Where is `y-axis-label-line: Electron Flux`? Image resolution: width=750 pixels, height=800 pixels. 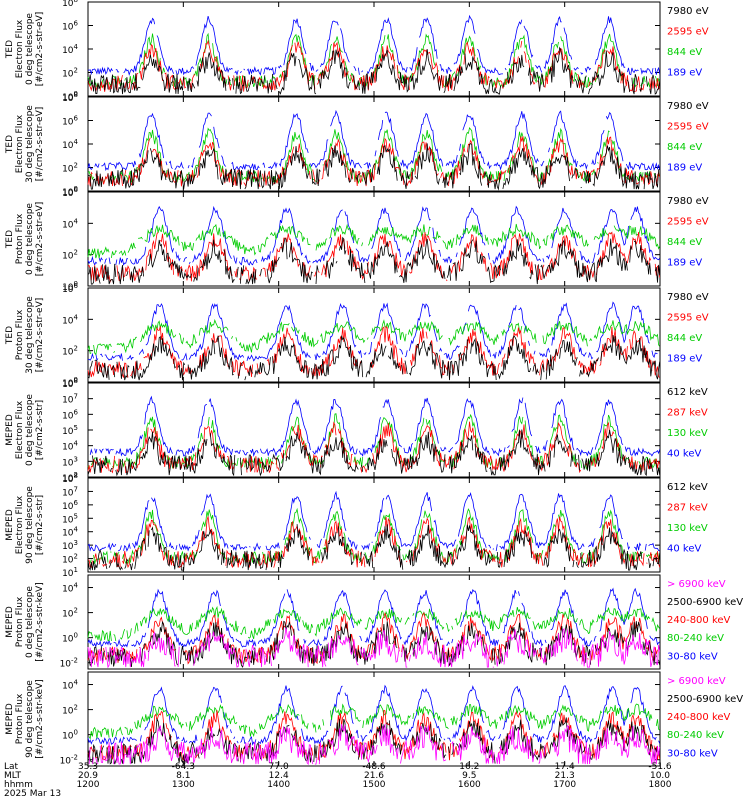 y-axis-label-line: Electron Flux is located at coordinates (20, 143).